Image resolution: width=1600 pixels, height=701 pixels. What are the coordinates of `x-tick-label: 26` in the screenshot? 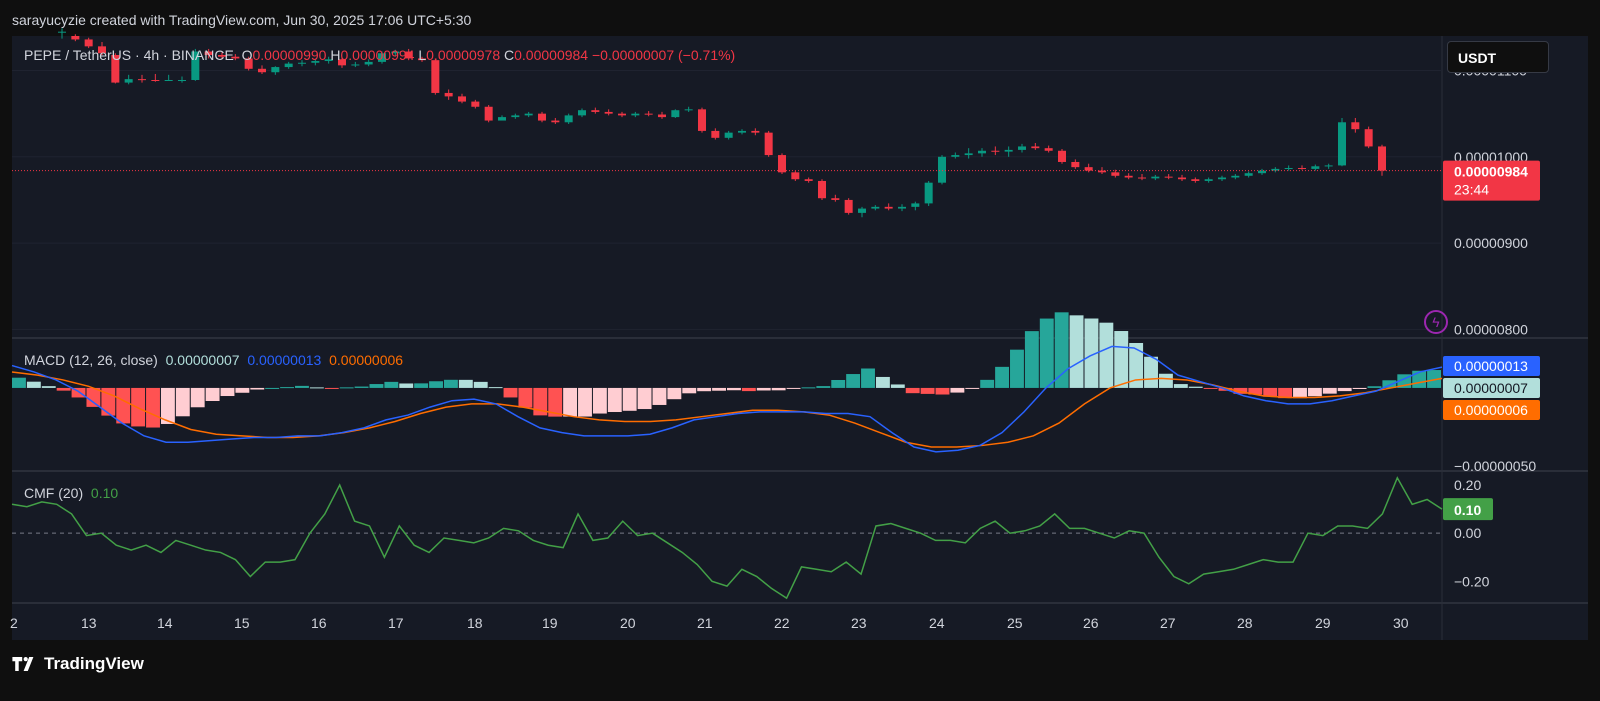 It's located at (1091, 623).